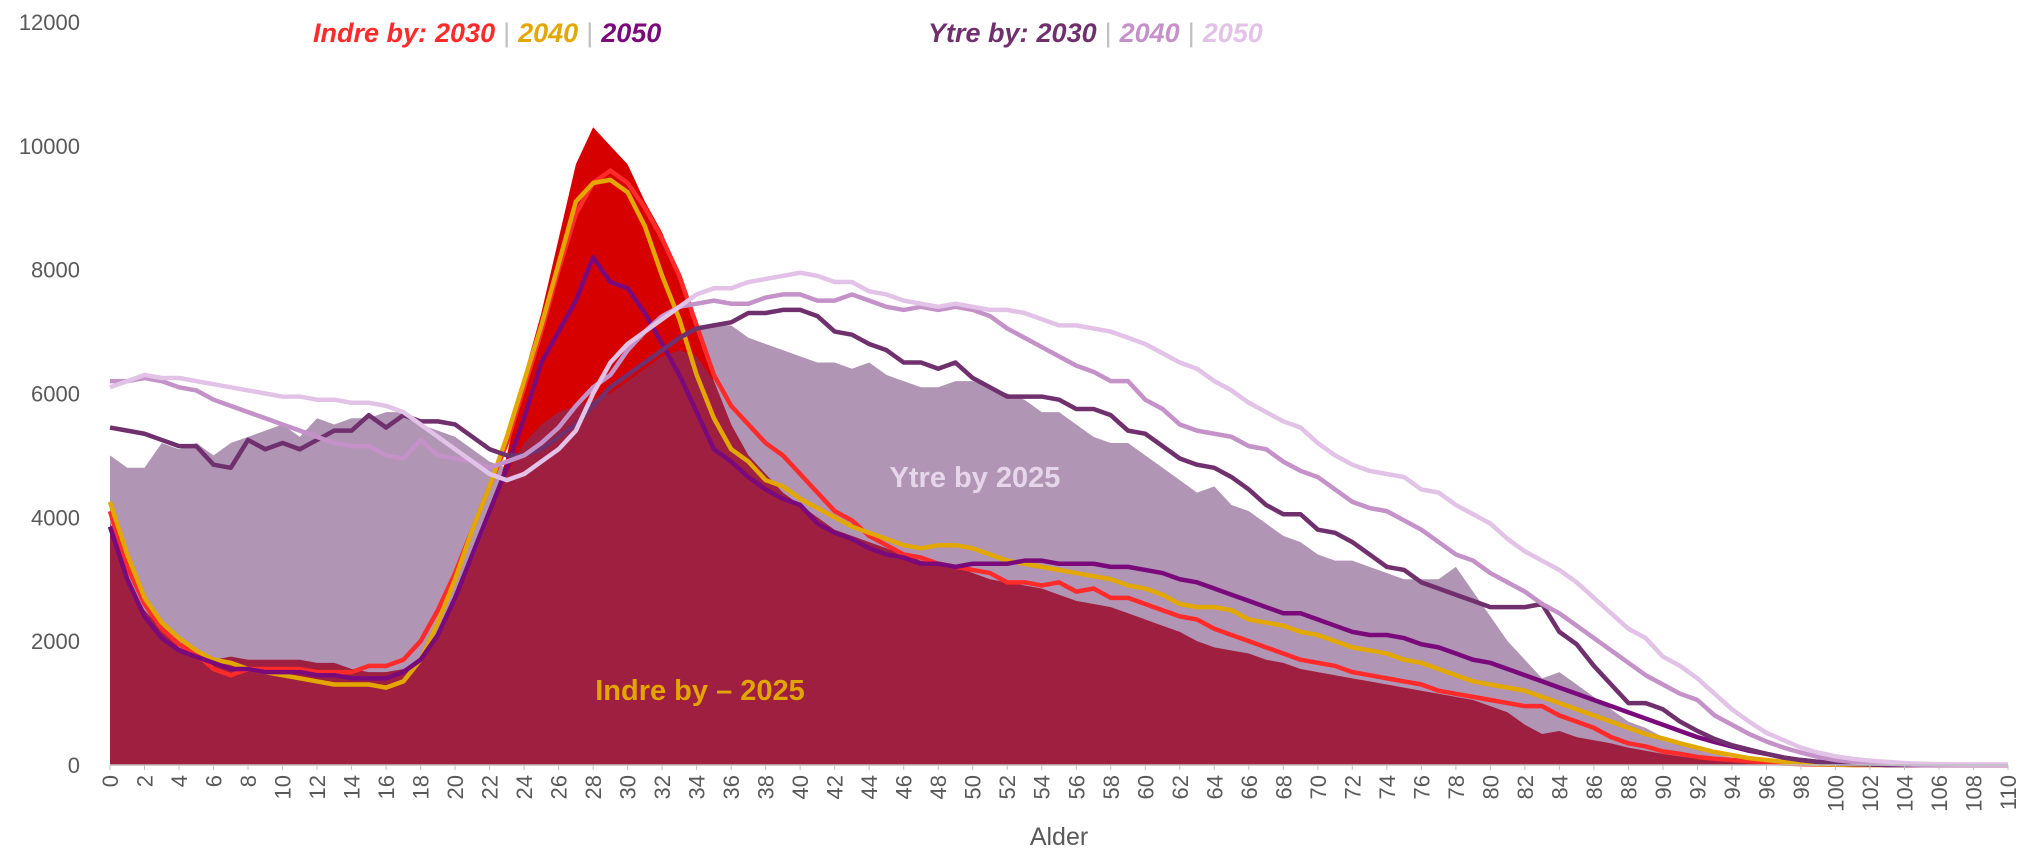 The image size is (2022, 856). What do you see at coordinates (214, 781) in the screenshot?
I see `x-tick-label: 6` at bounding box center [214, 781].